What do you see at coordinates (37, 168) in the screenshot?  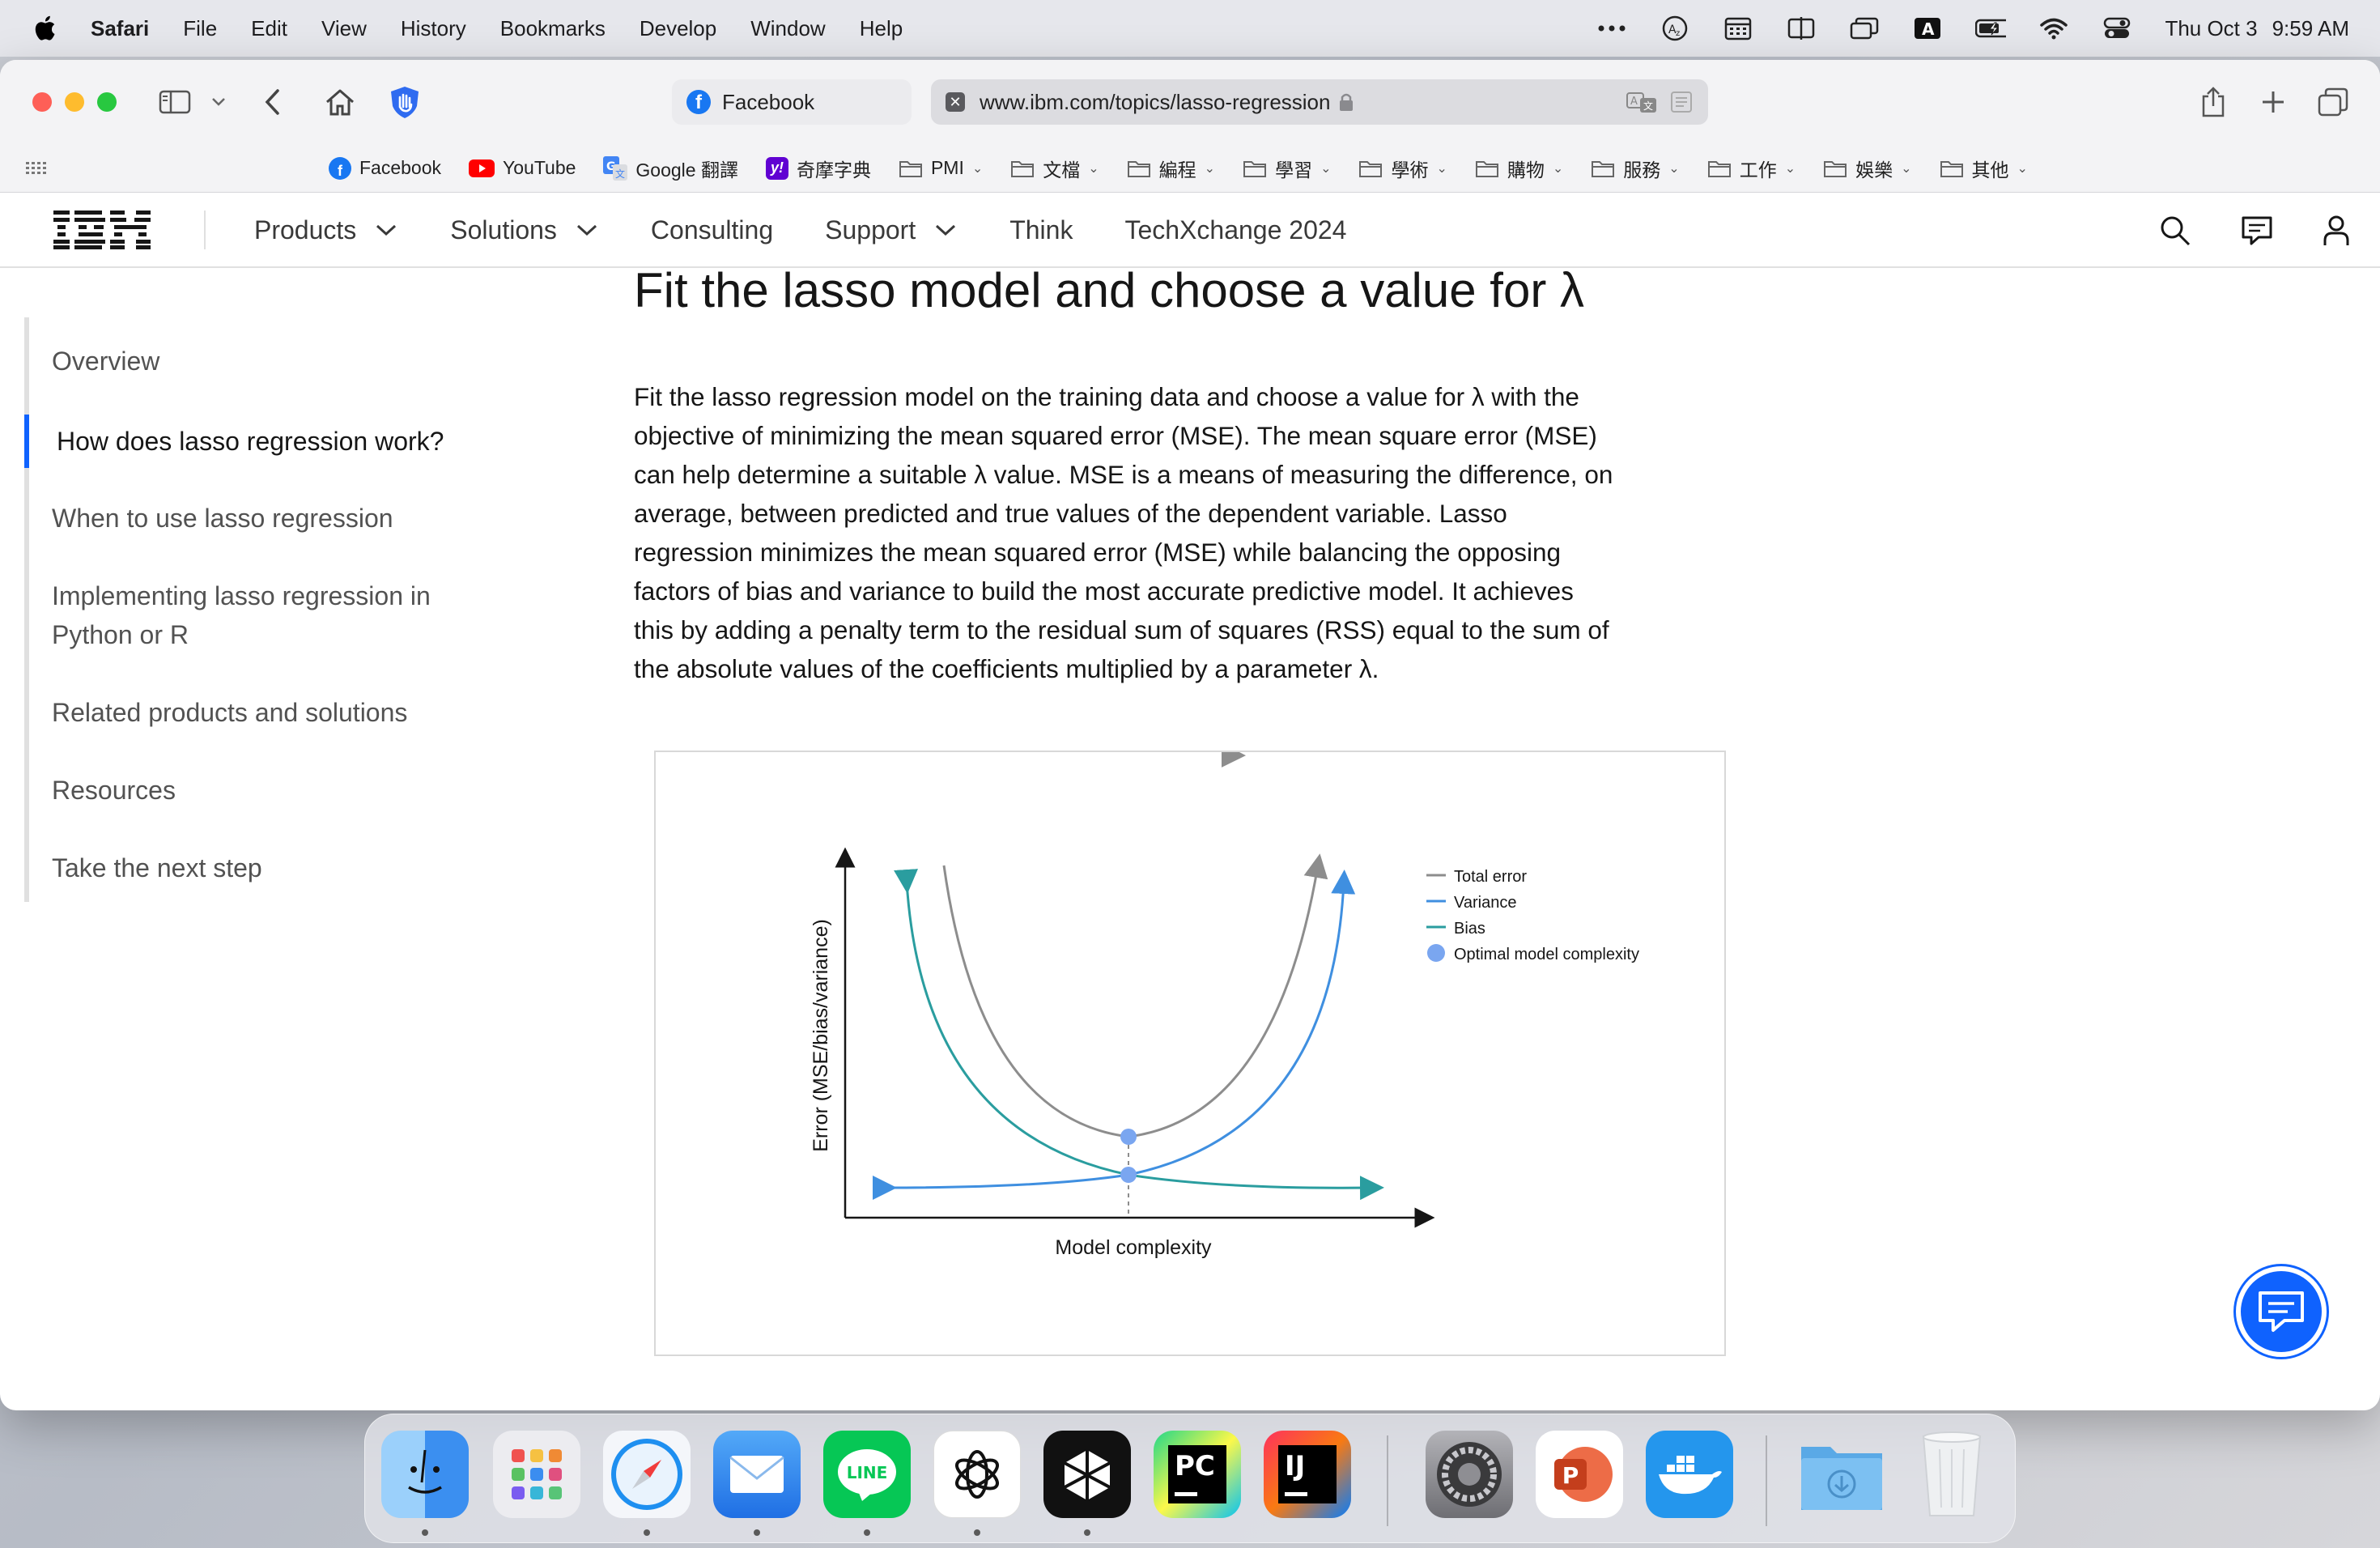 I see `apps-grid-icon` at bounding box center [37, 168].